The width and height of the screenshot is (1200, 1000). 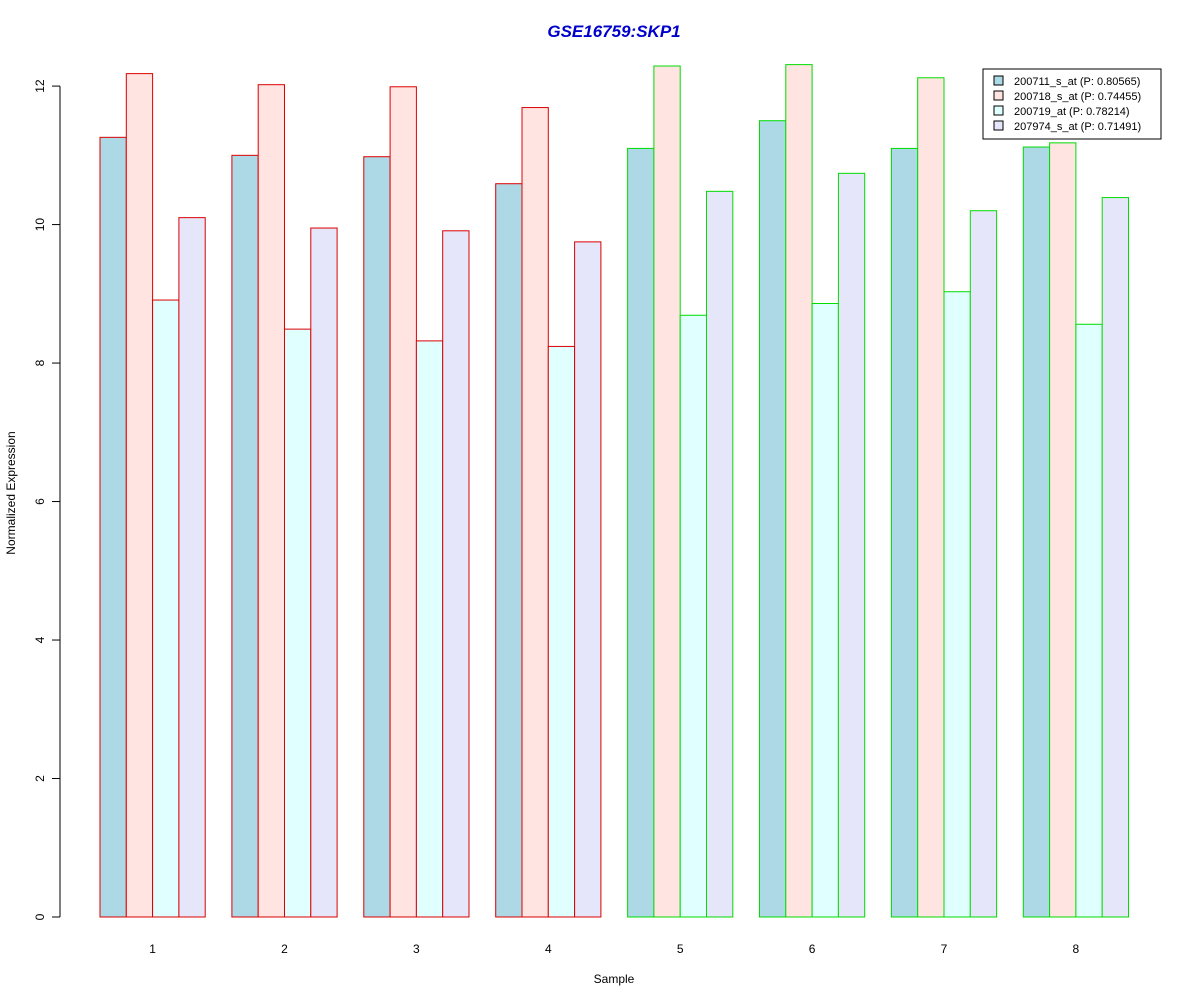 I want to click on x-tick-label: 3, so click(x=416, y=949).